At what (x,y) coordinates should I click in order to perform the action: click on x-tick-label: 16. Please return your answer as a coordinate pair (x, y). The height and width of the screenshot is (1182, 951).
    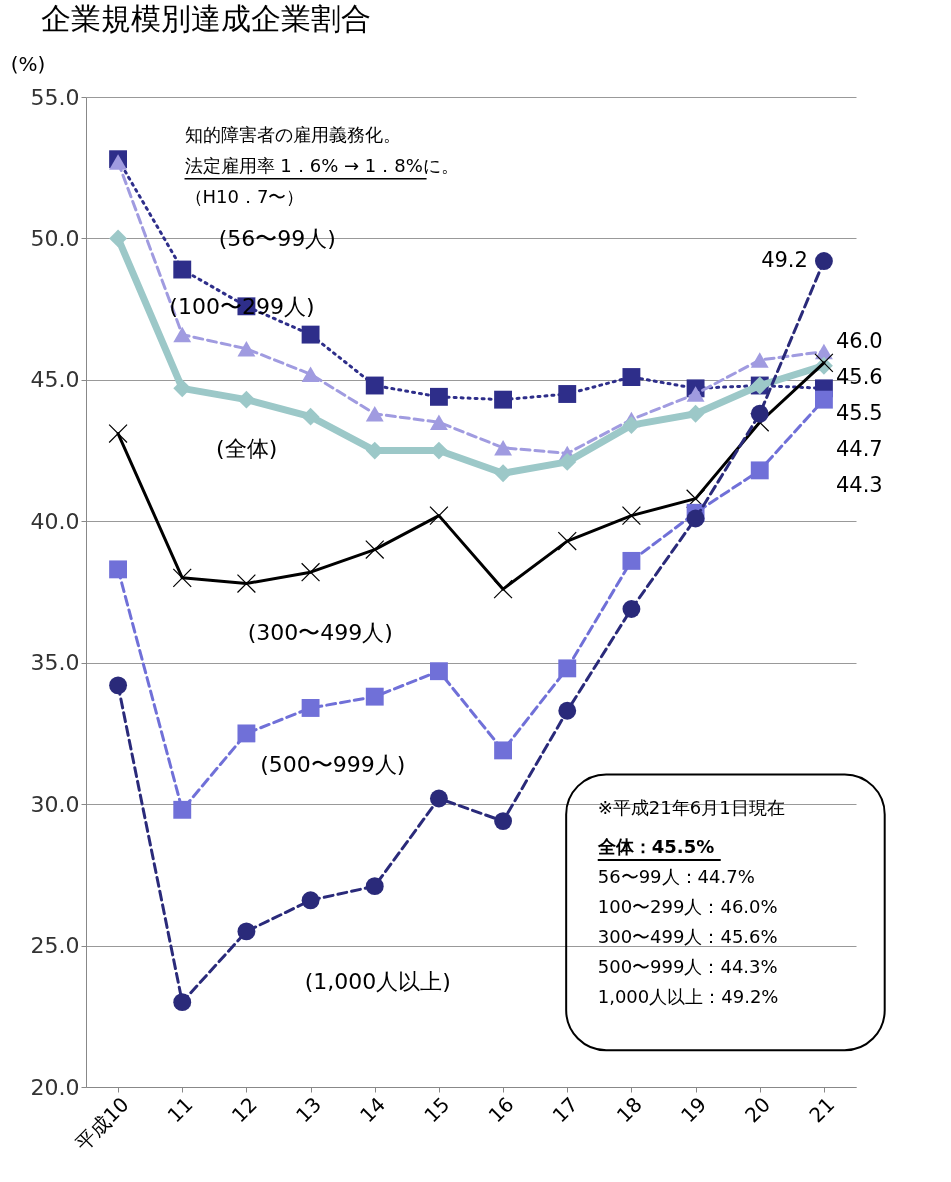
    Looking at the image, I should click on (501, 1110).